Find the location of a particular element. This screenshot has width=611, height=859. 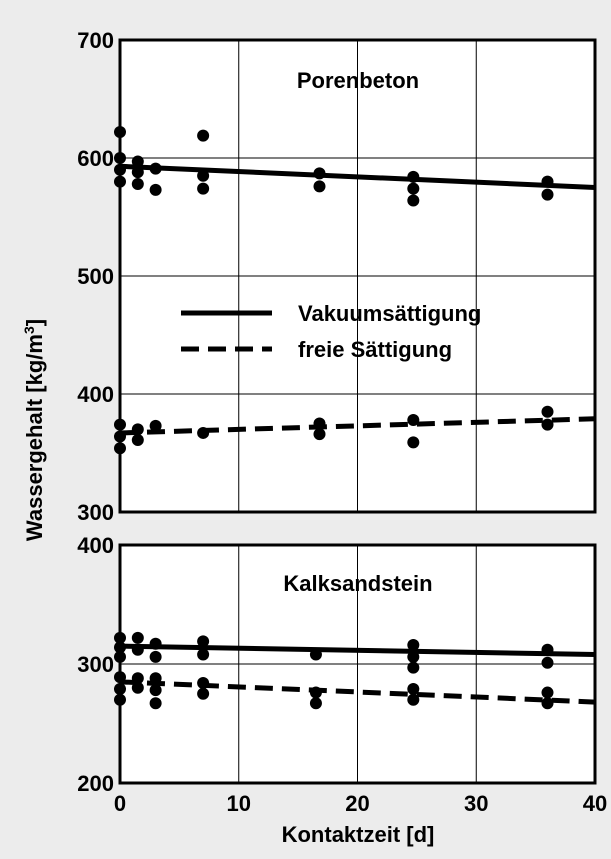

legend-label: freie Sättigung is located at coordinates (375, 349).